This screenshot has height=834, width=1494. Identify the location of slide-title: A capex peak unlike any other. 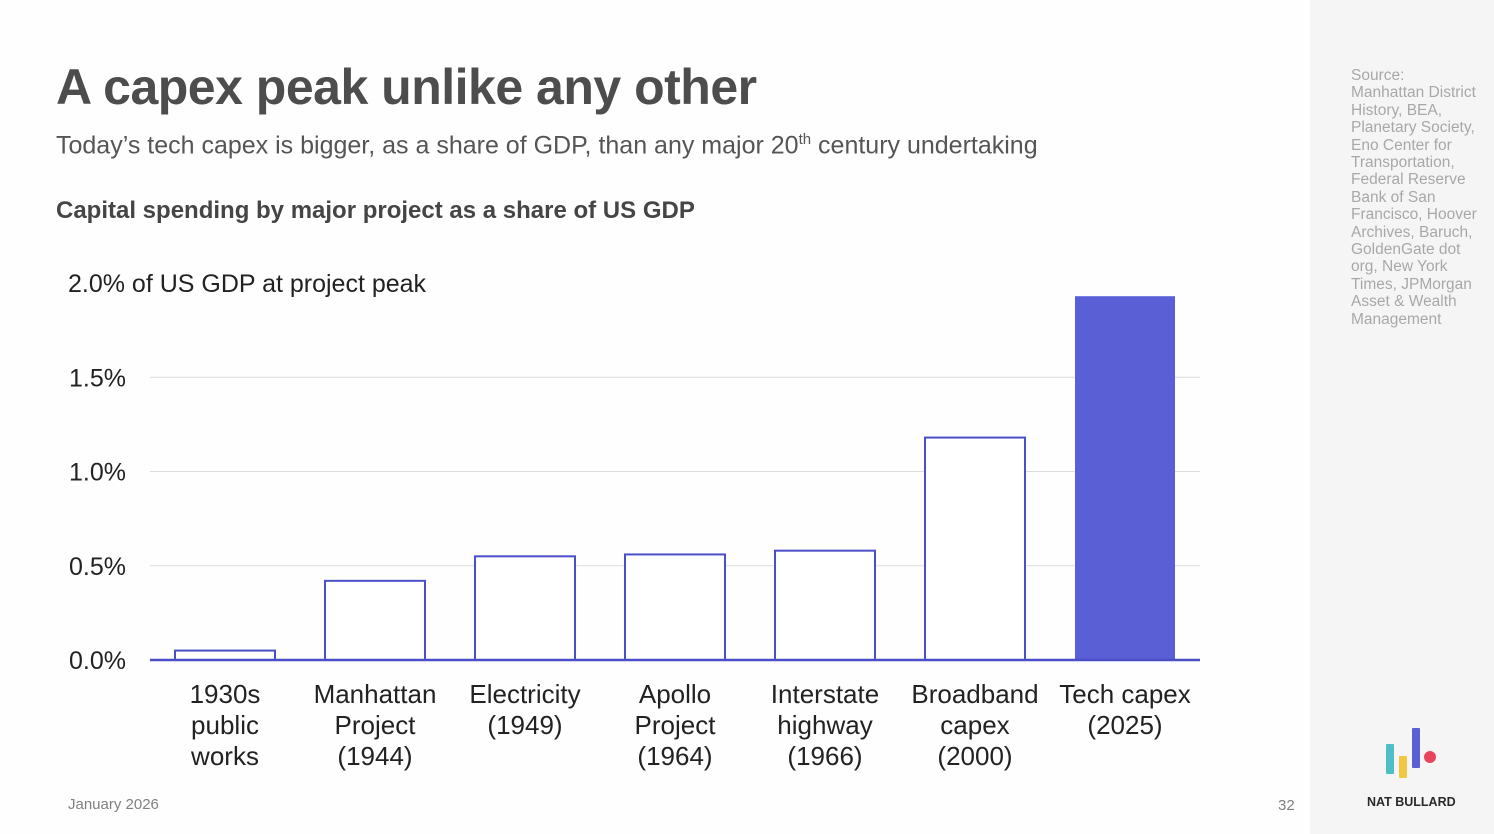
(406, 87).